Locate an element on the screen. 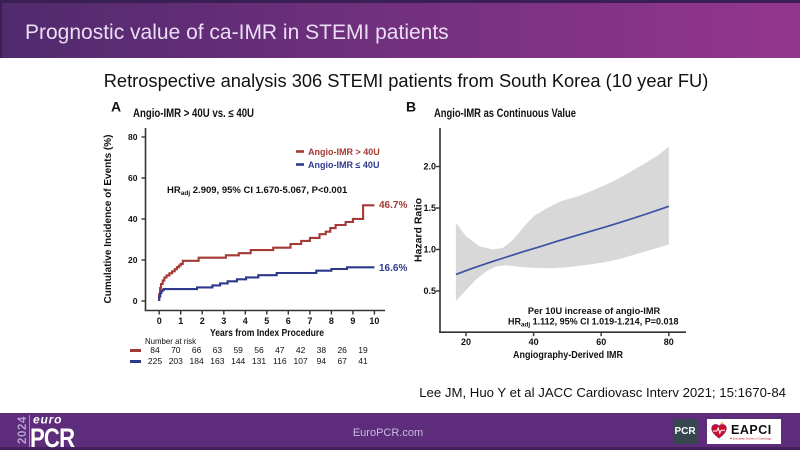 This screenshot has width=800, height=450. svg-text: 94 is located at coordinates (322, 361).